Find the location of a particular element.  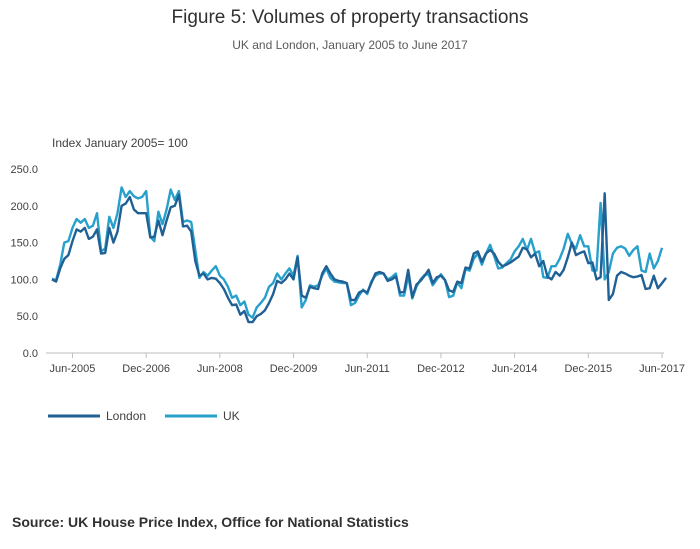

x-tick-label: Dec-2012 is located at coordinates (441, 369).